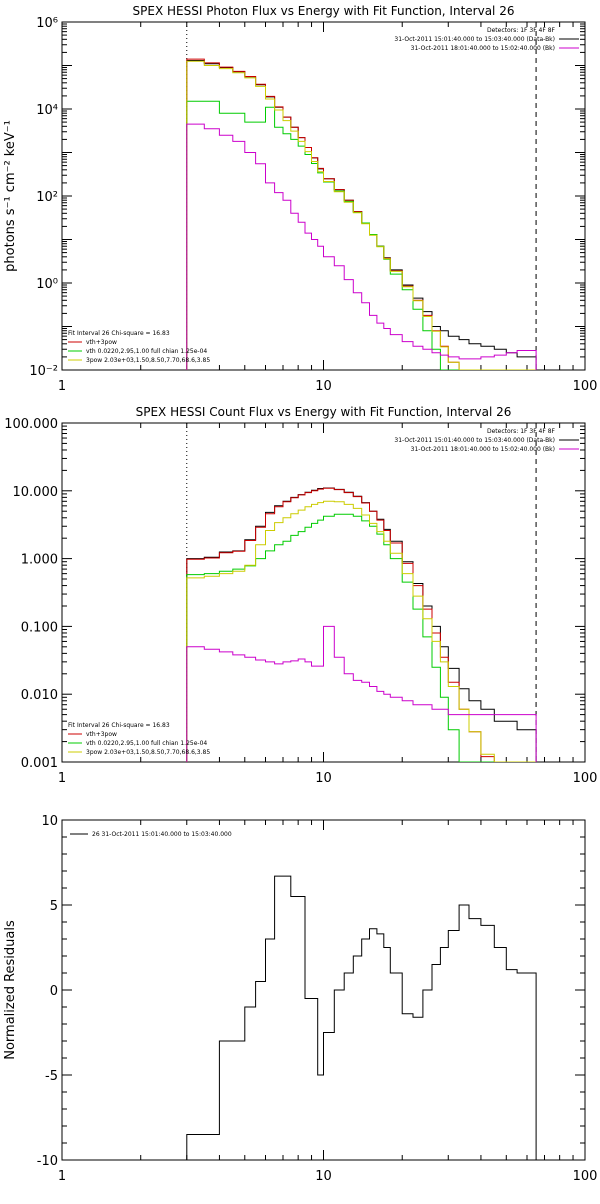 Image resolution: width=600 pixels, height=1204 pixels. I want to click on series-4-line, so click(361, 631).